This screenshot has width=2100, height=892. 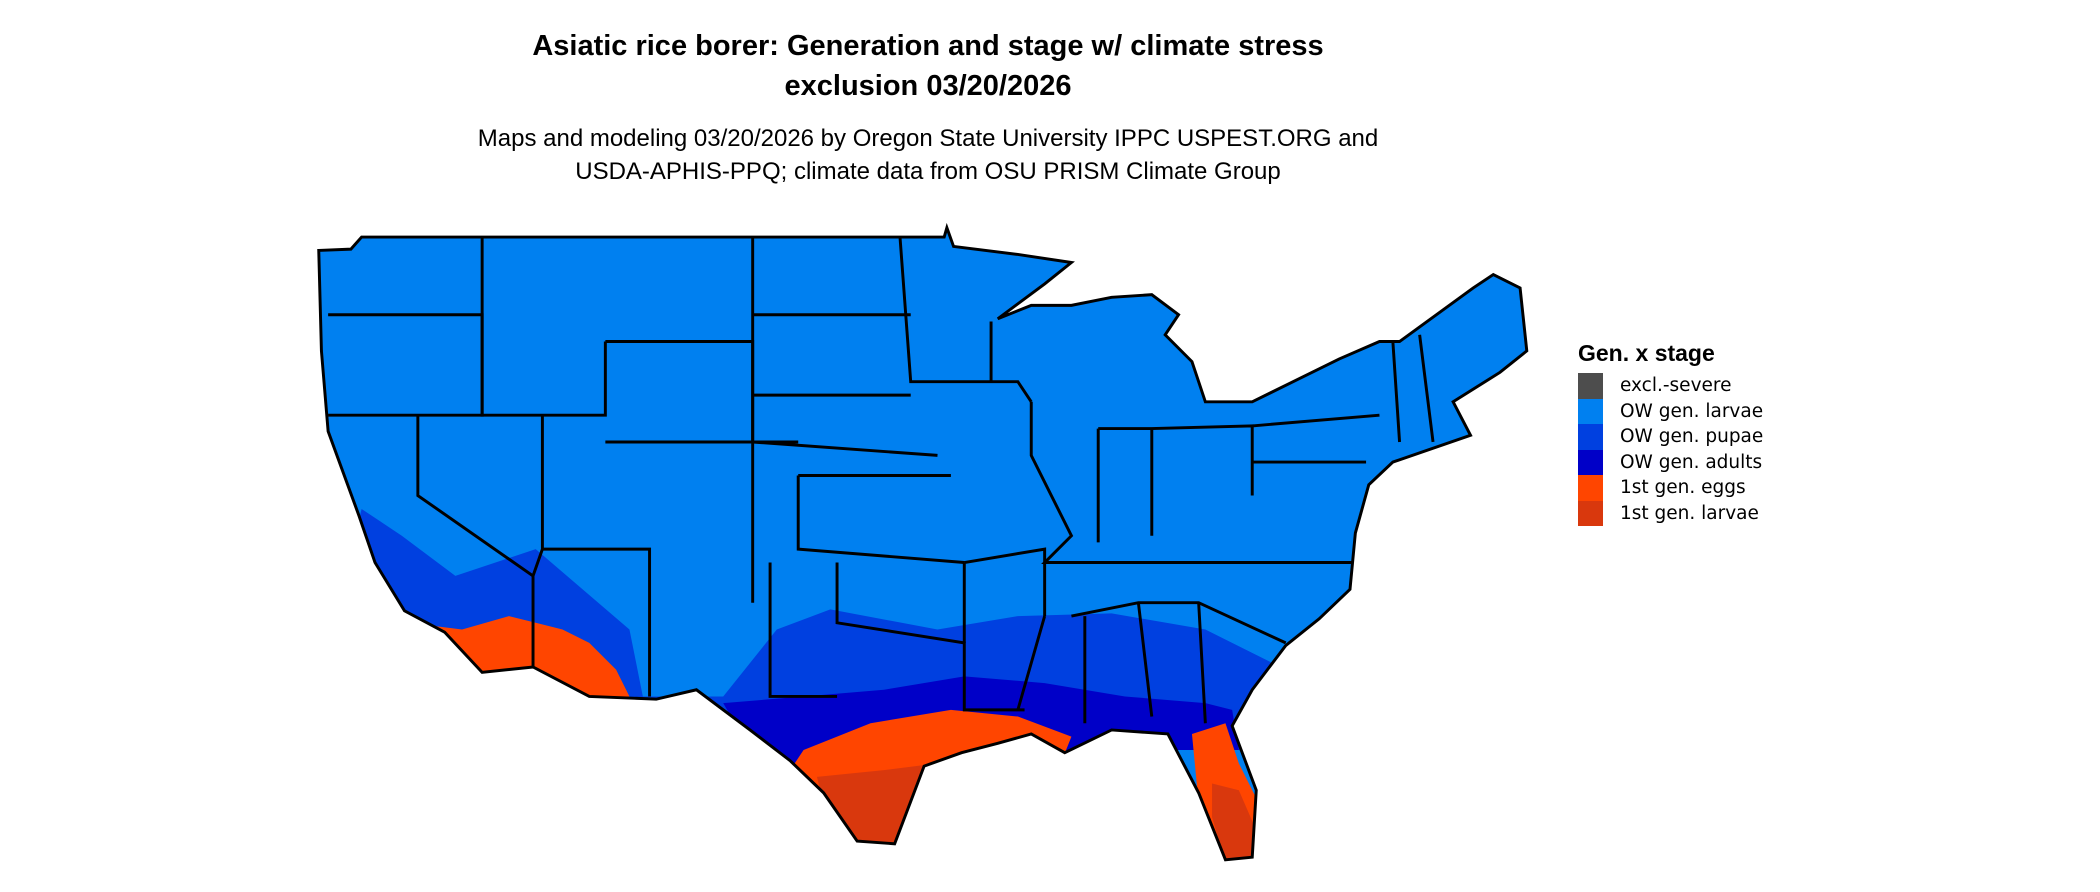 What do you see at coordinates (1646, 353) in the screenshot?
I see `legend-title: Gen. x stage` at bounding box center [1646, 353].